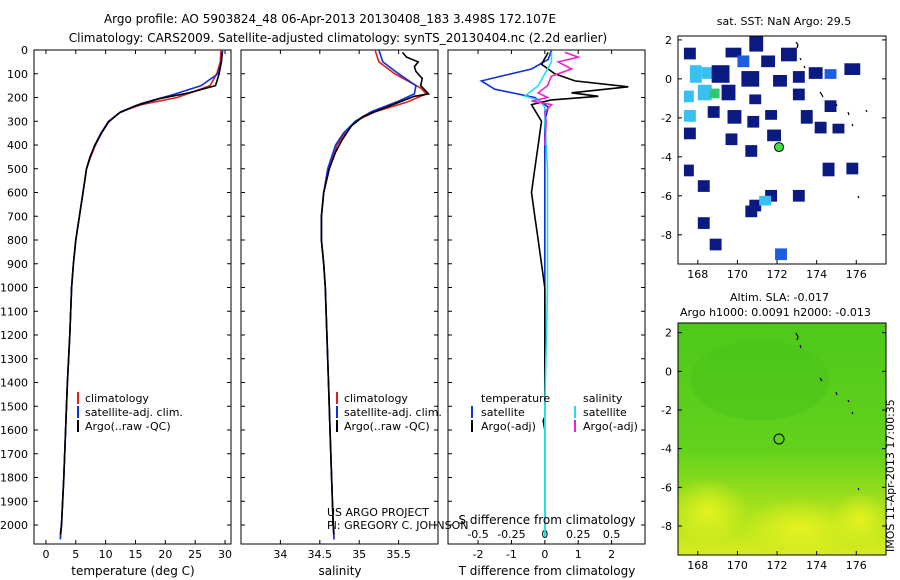 The image size is (900, 580). I want to click on x-tick-label: 1, so click(578, 554).